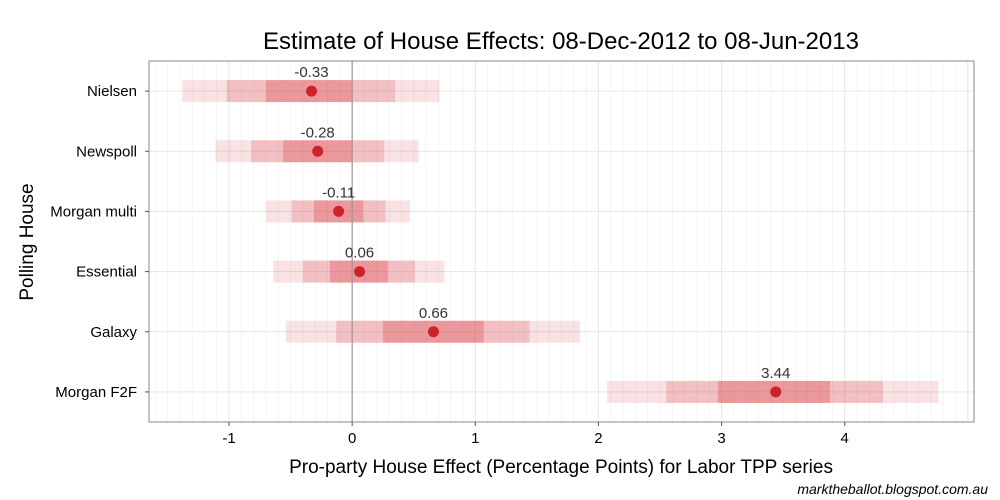 Image resolution: width=1000 pixels, height=500 pixels. What do you see at coordinates (338, 192) in the screenshot?
I see `estimate-label: -0.11` at bounding box center [338, 192].